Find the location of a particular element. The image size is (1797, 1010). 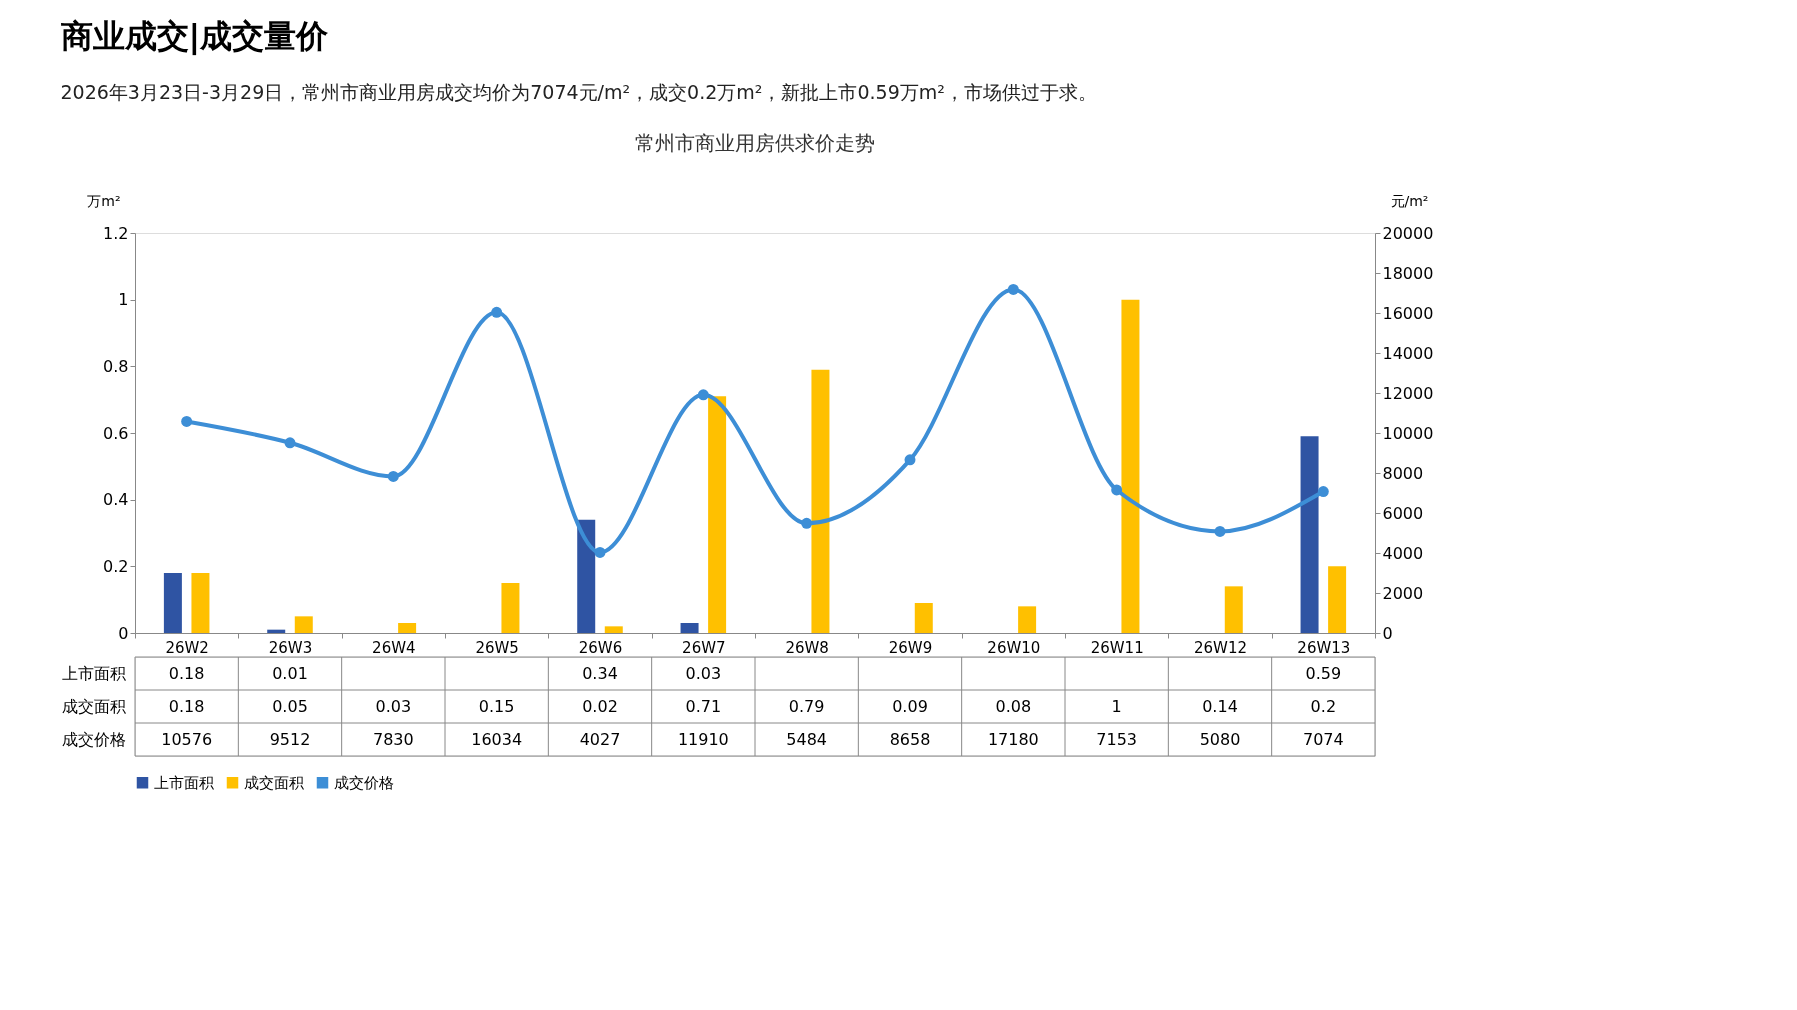

data-label: 17180 is located at coordinates (1013, 739).